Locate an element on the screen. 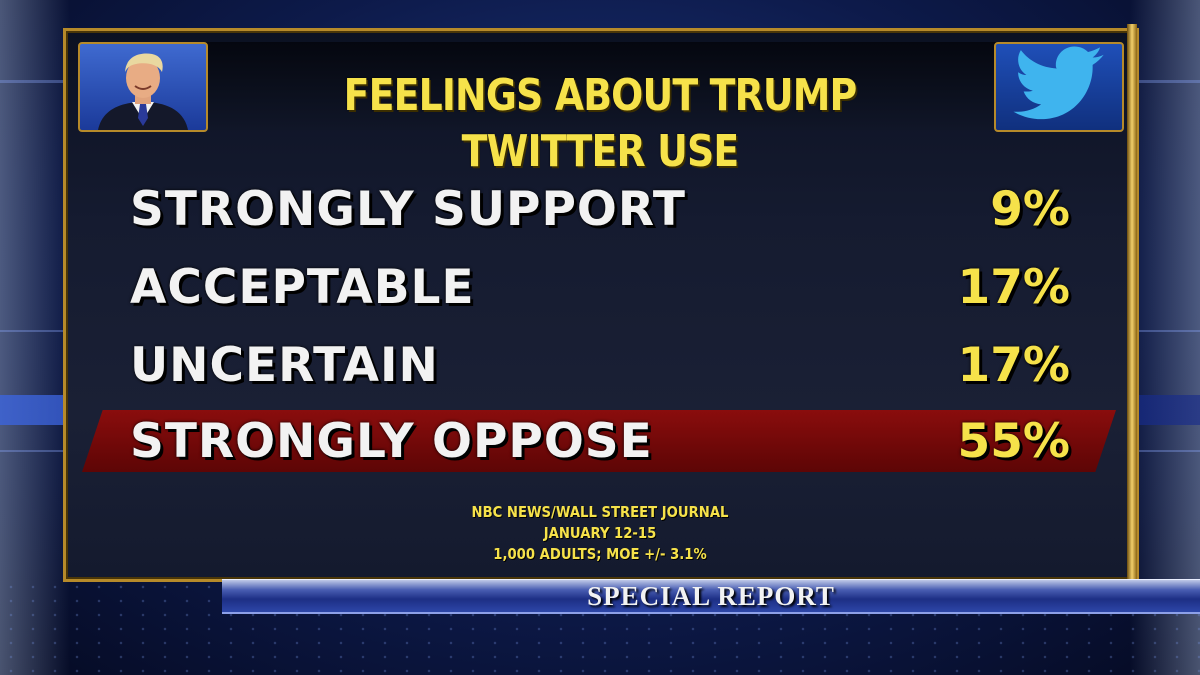 The image size is (1200, 675). show-banner-title: SPECIAL REPORT is located at coordinates (711, 596).